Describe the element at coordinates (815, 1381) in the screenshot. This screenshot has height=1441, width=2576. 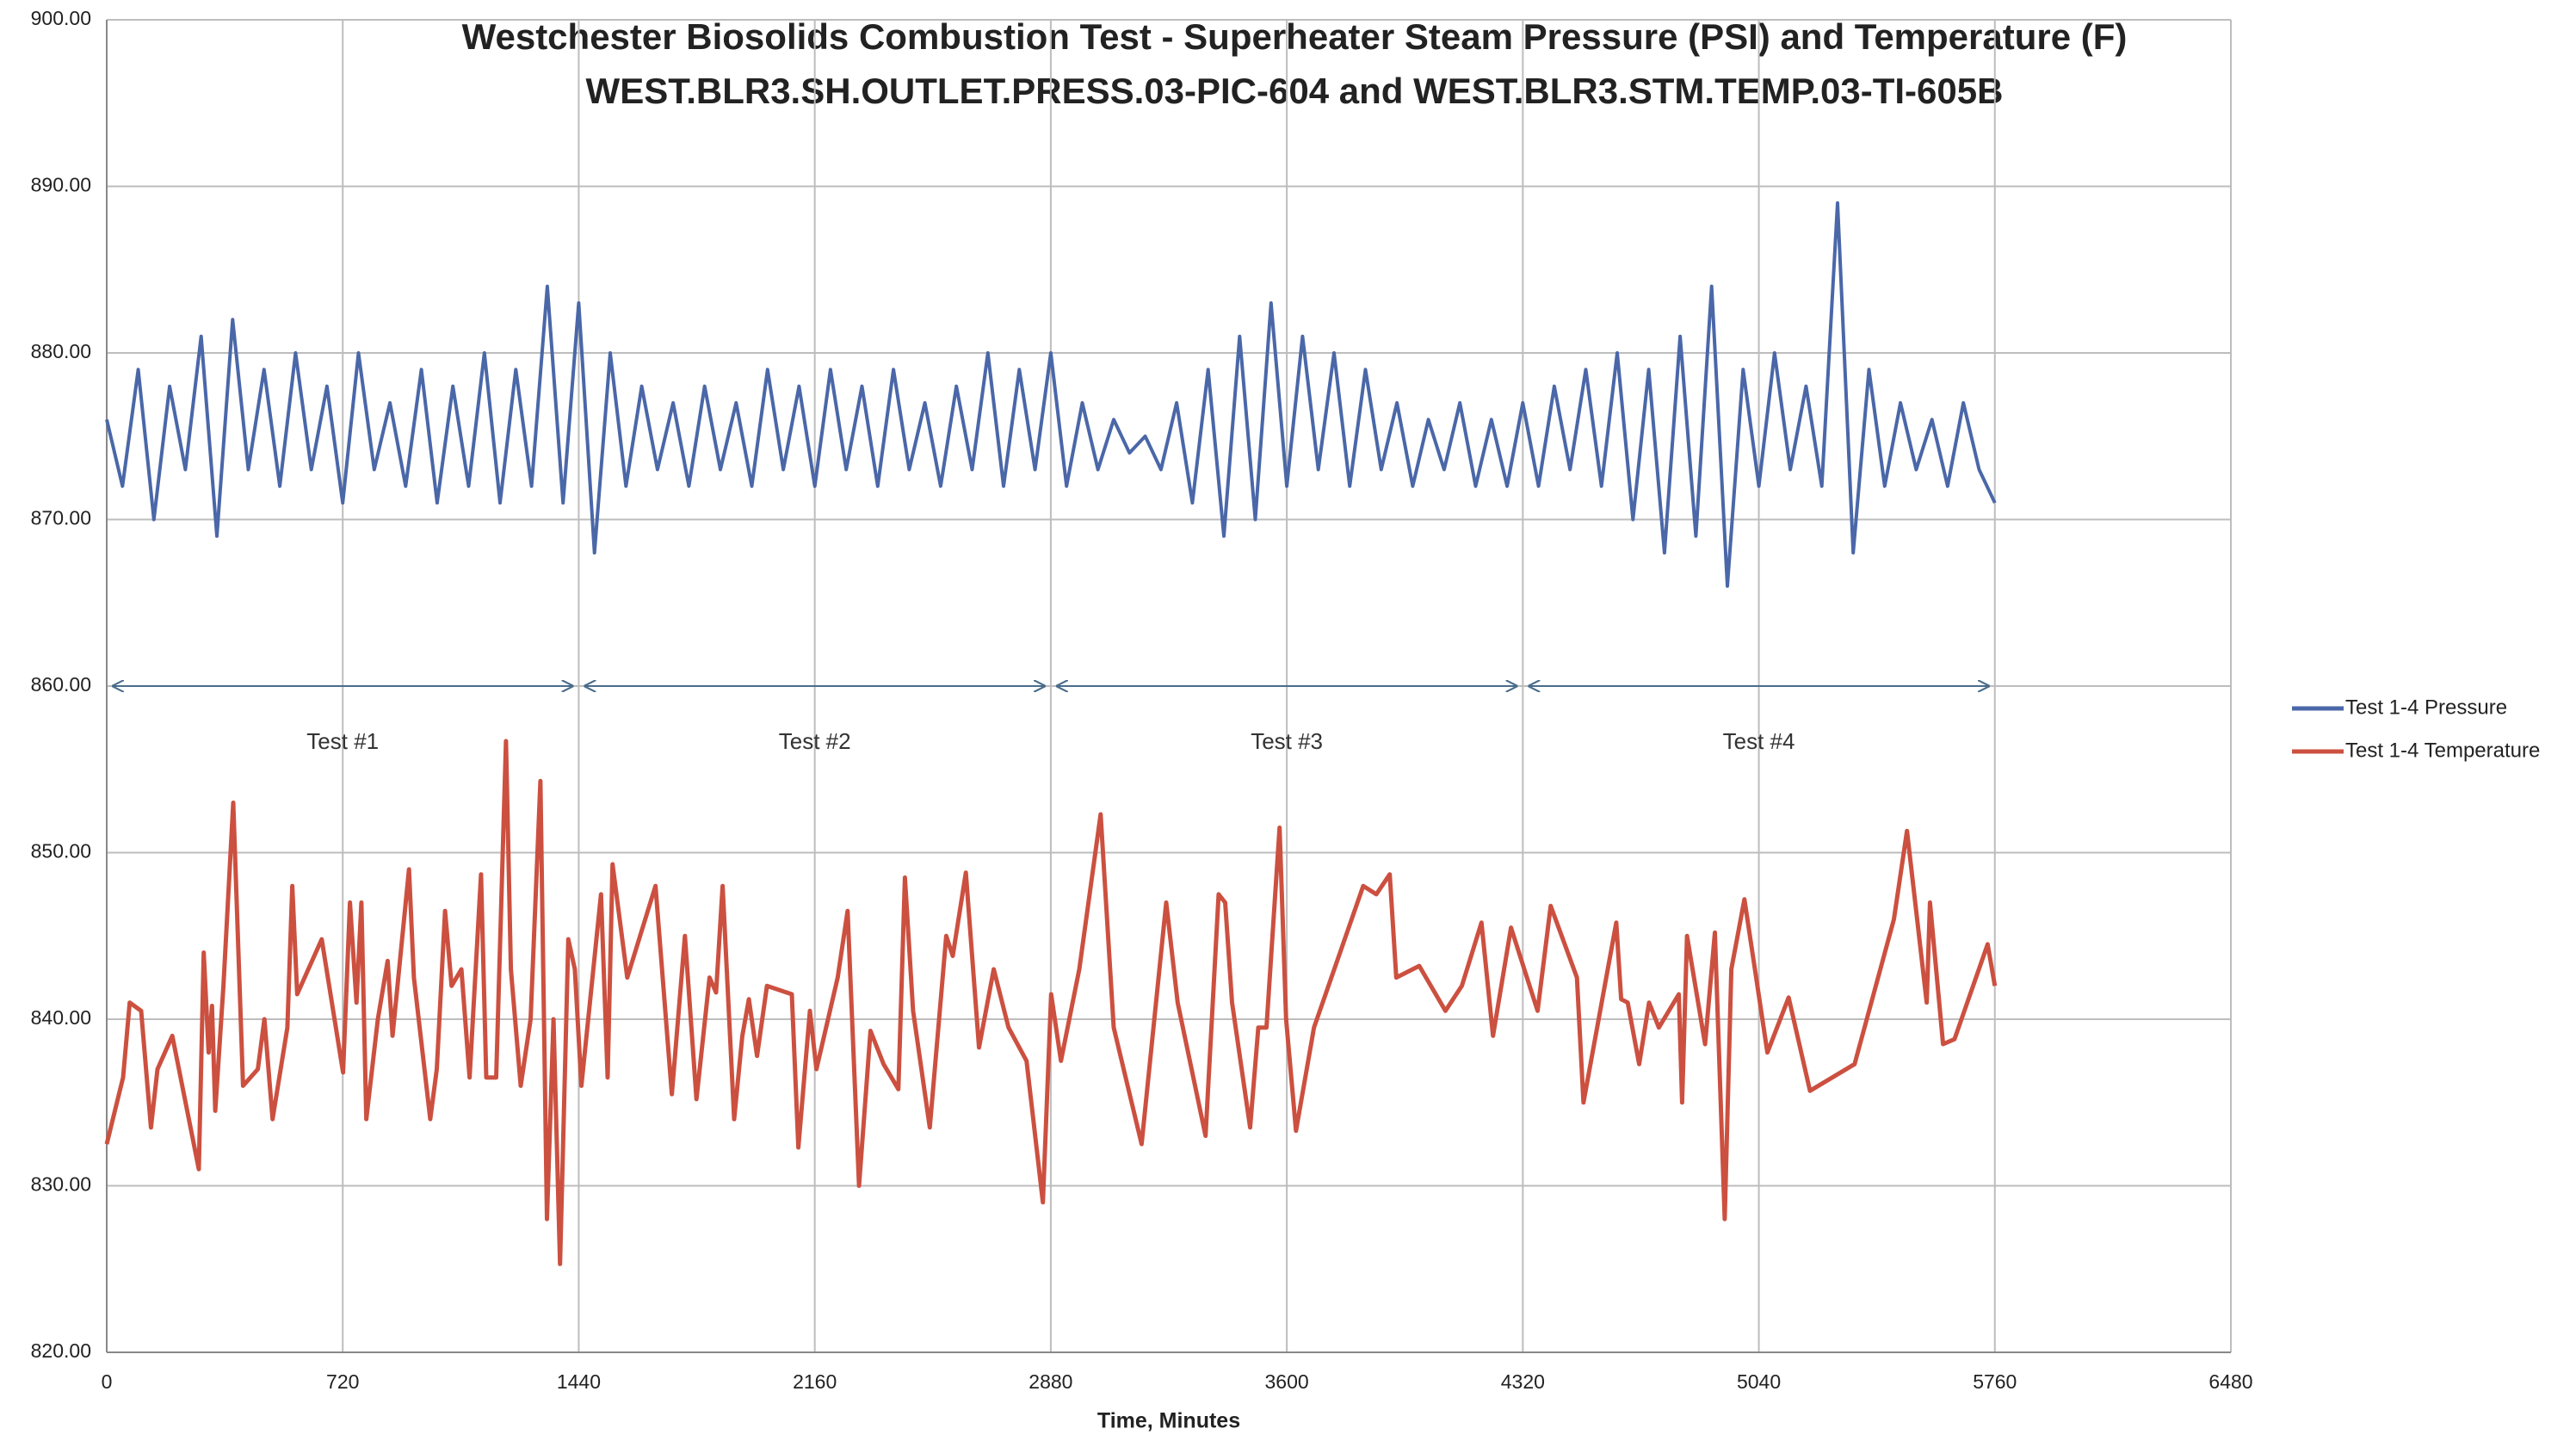
I see `x-tick-label: 2160` at that location.